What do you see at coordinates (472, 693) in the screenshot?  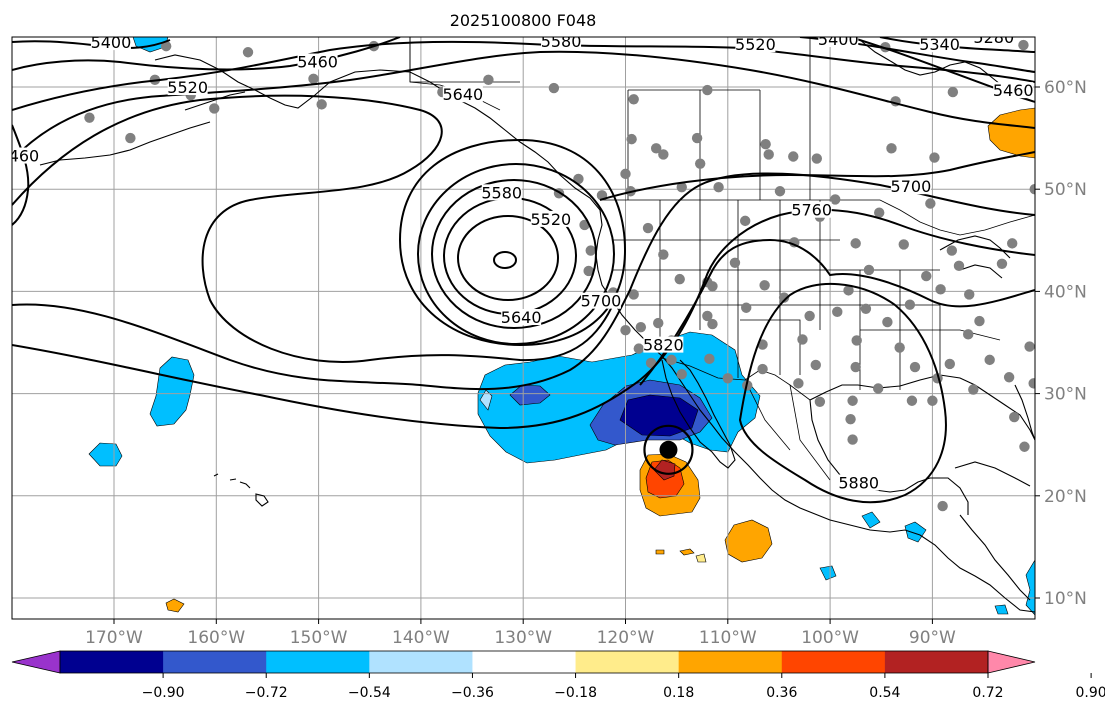 I see `colorbar-tick-label: −0.36` at bounding box center [472, 693].